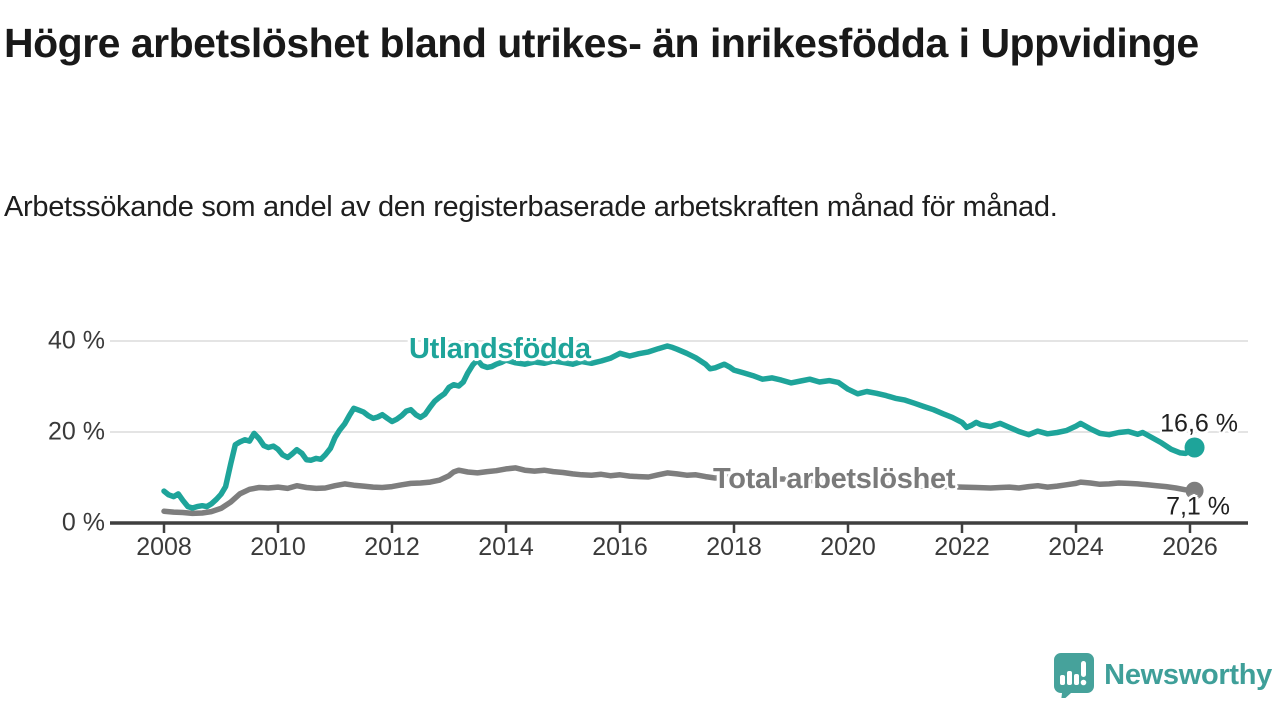  What do you see at coordinates (834, 479) in the screenshot?
I see `series-label-total-arbetsloshet: Total arbetslöshet` at bounding box center [834, 479].